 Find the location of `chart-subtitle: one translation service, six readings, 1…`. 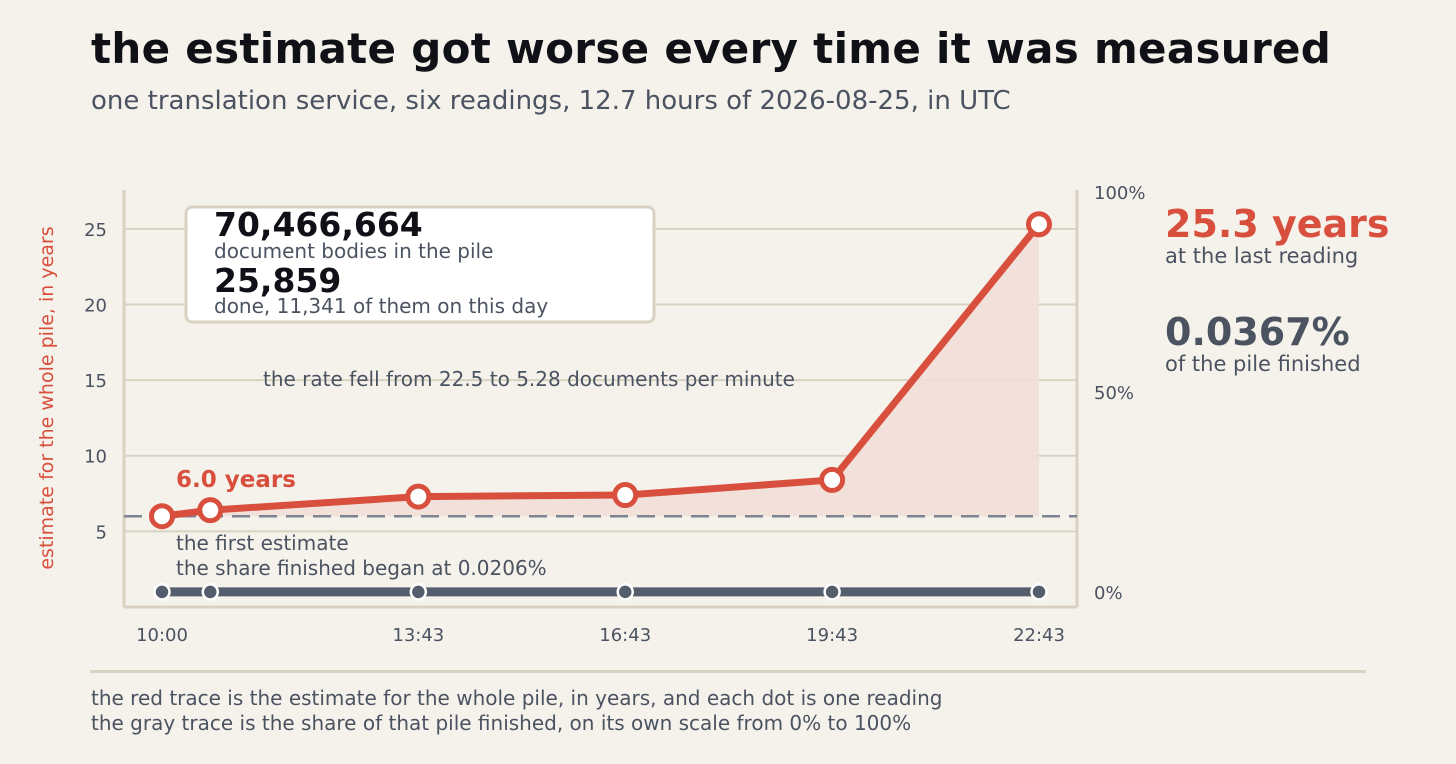

chart-subtitle: one translation service, six readings, 1… is located at coordinates (551, 101).